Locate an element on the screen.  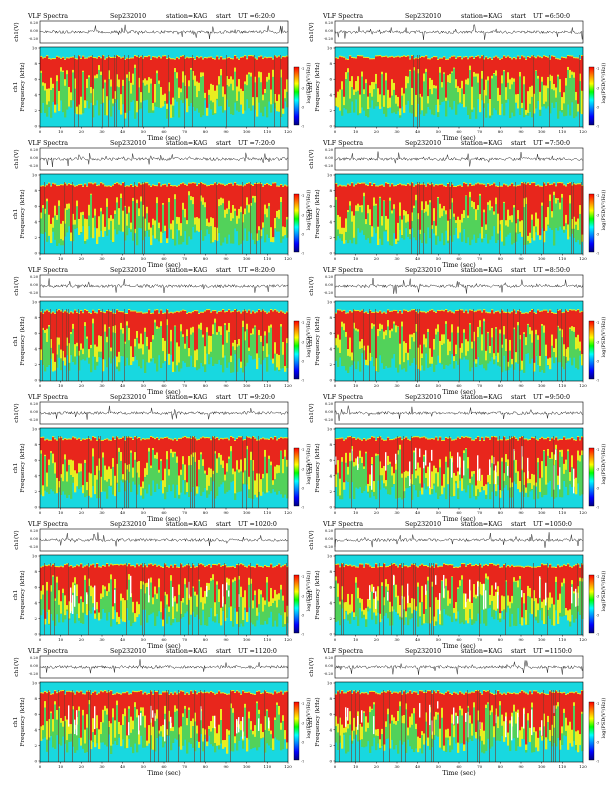
panel-start-ut: UT =8:20:0 is located at coordinates (256, 270).